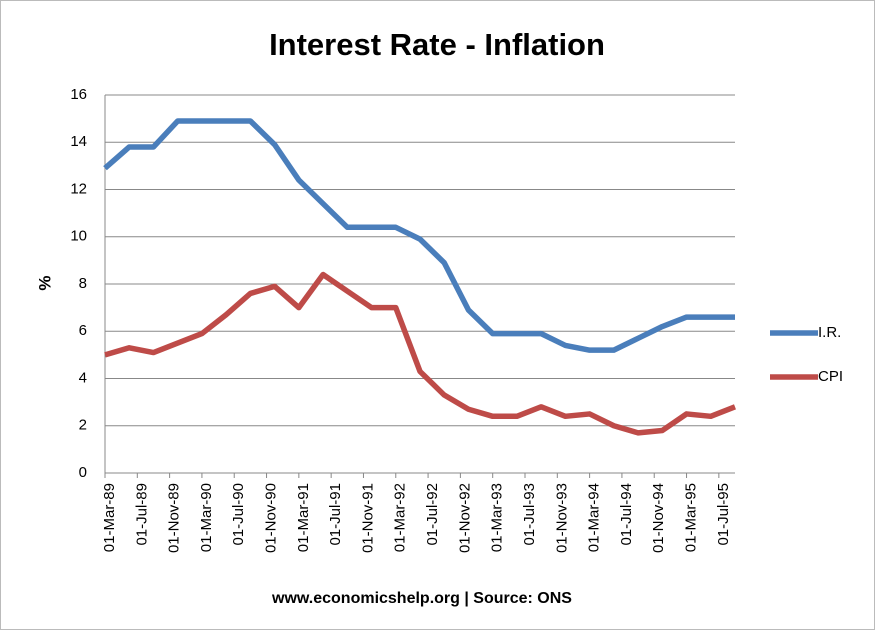  What do you see at coordinates (367, 518) in the screenshot?
I see `x-tick-label: 01-Nov-91` at bounding box center [367, 518].